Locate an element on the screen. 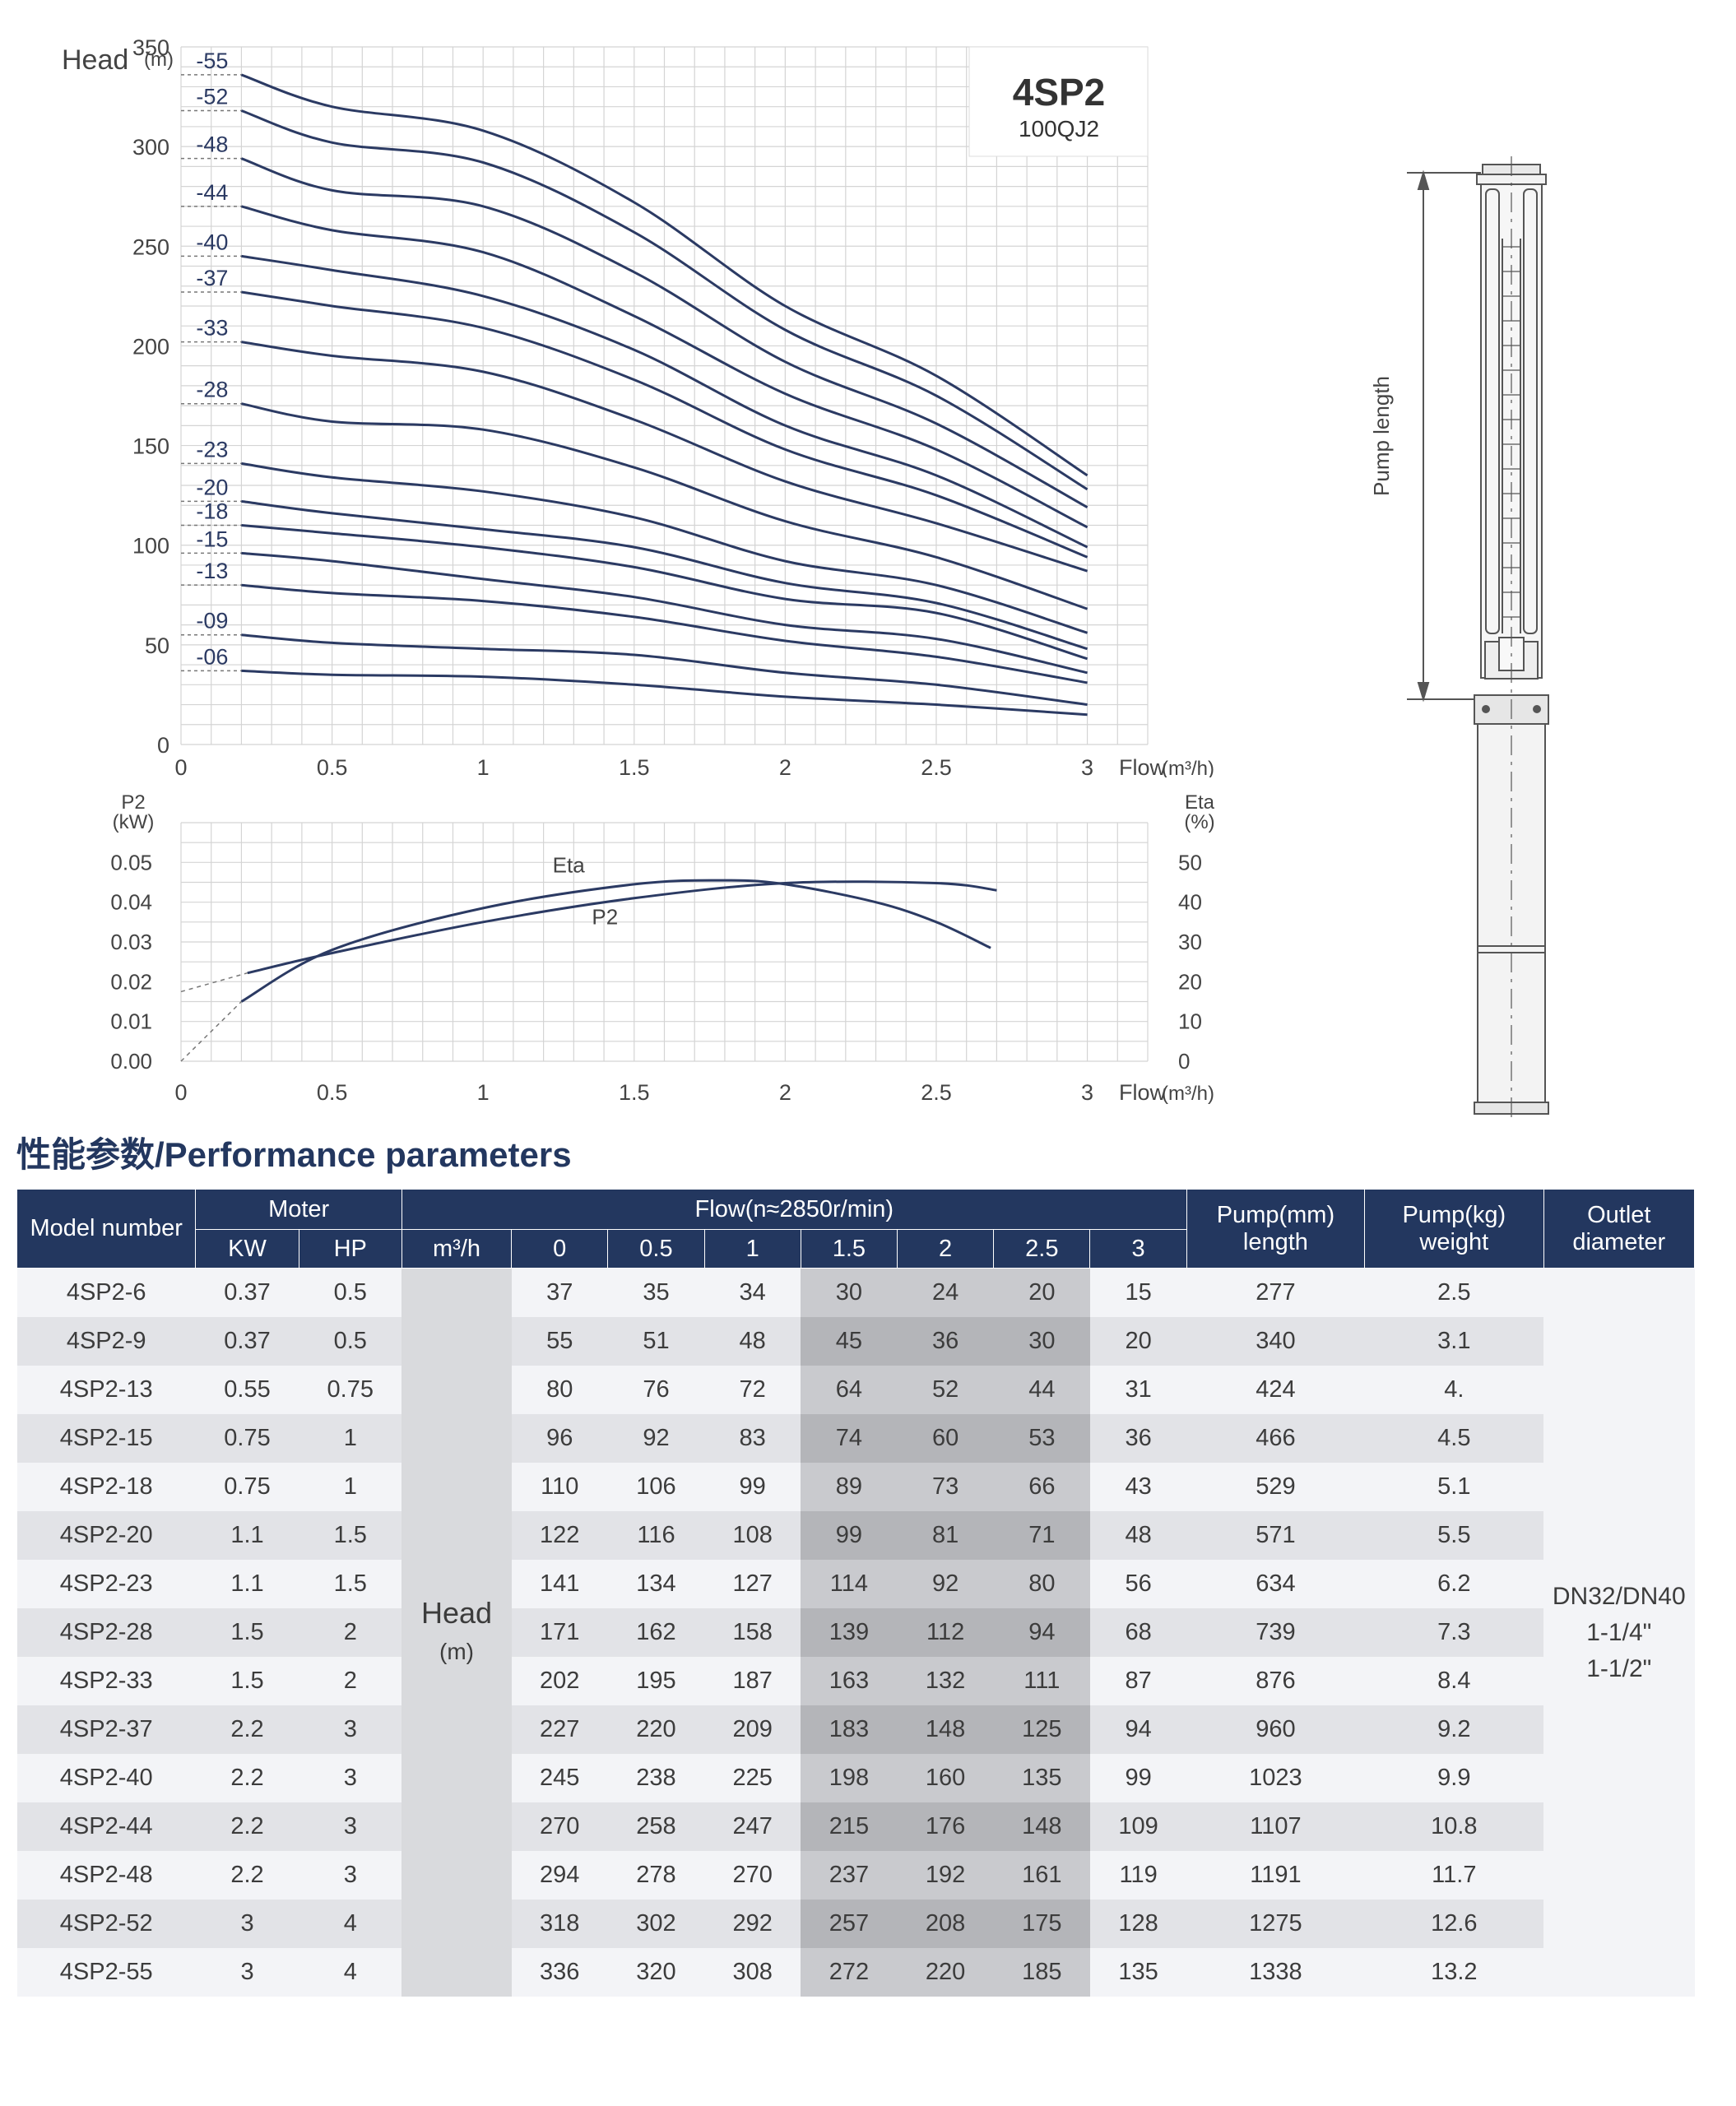 The height and width of the screenshot is (2106, 1736). head-cell: 72 is located at coordinates (752, 1390).